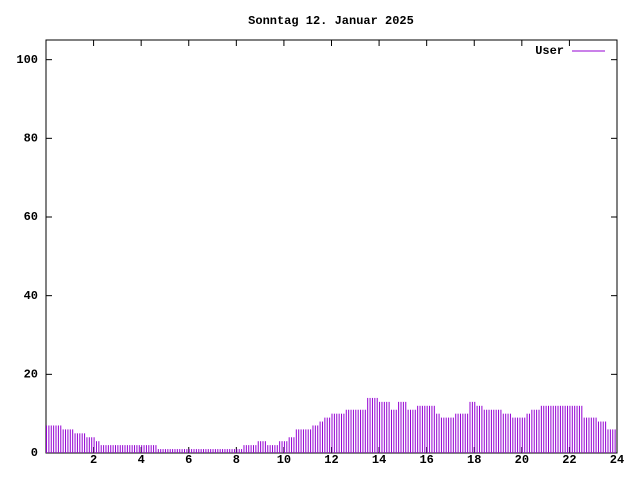 The height and width of the screenshot is (480, 640). Describe the element at coordinates (379, 460) in the screenshot. I see `x-tick-label: 14` at that location.